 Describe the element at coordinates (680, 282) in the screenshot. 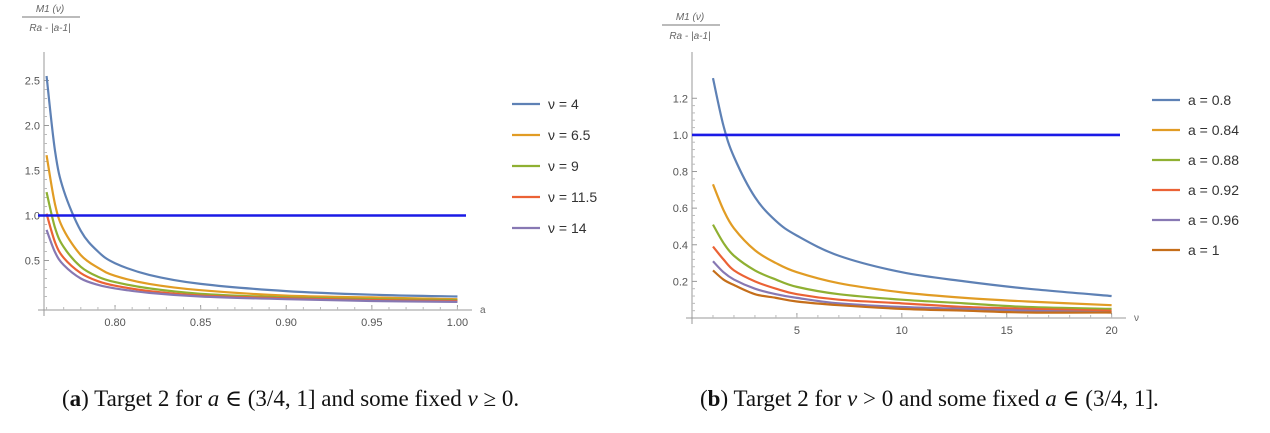

I see `y-tick-label-b: 0.2` at that location.